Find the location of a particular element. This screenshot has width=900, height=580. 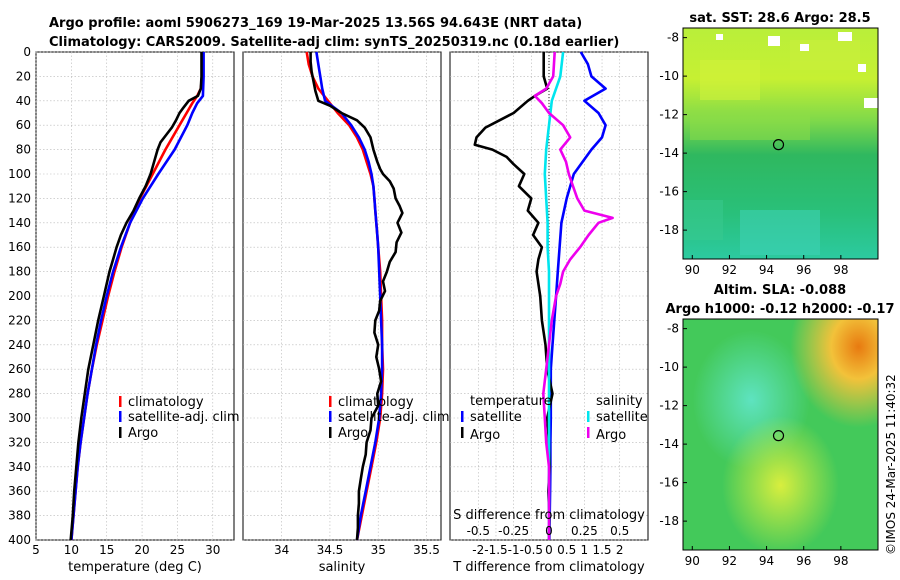

x-tick-label: 0 is located at coordinates (549, 550).